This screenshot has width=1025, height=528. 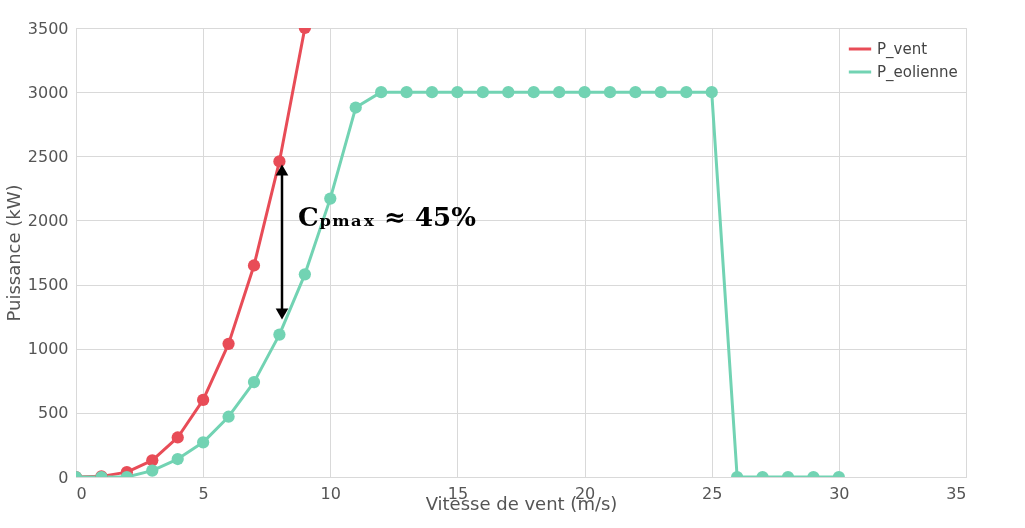 I want to click on legend-label: P_vent, so click(x=902, y=49).